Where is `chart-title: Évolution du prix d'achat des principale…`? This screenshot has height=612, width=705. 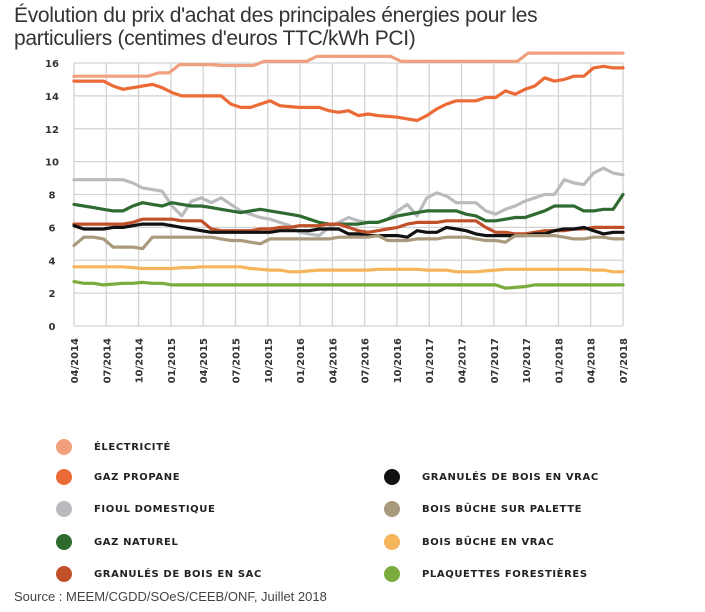 chart-title: Évolution du prix d'achat des principale… is located at coordinates (276, 27).